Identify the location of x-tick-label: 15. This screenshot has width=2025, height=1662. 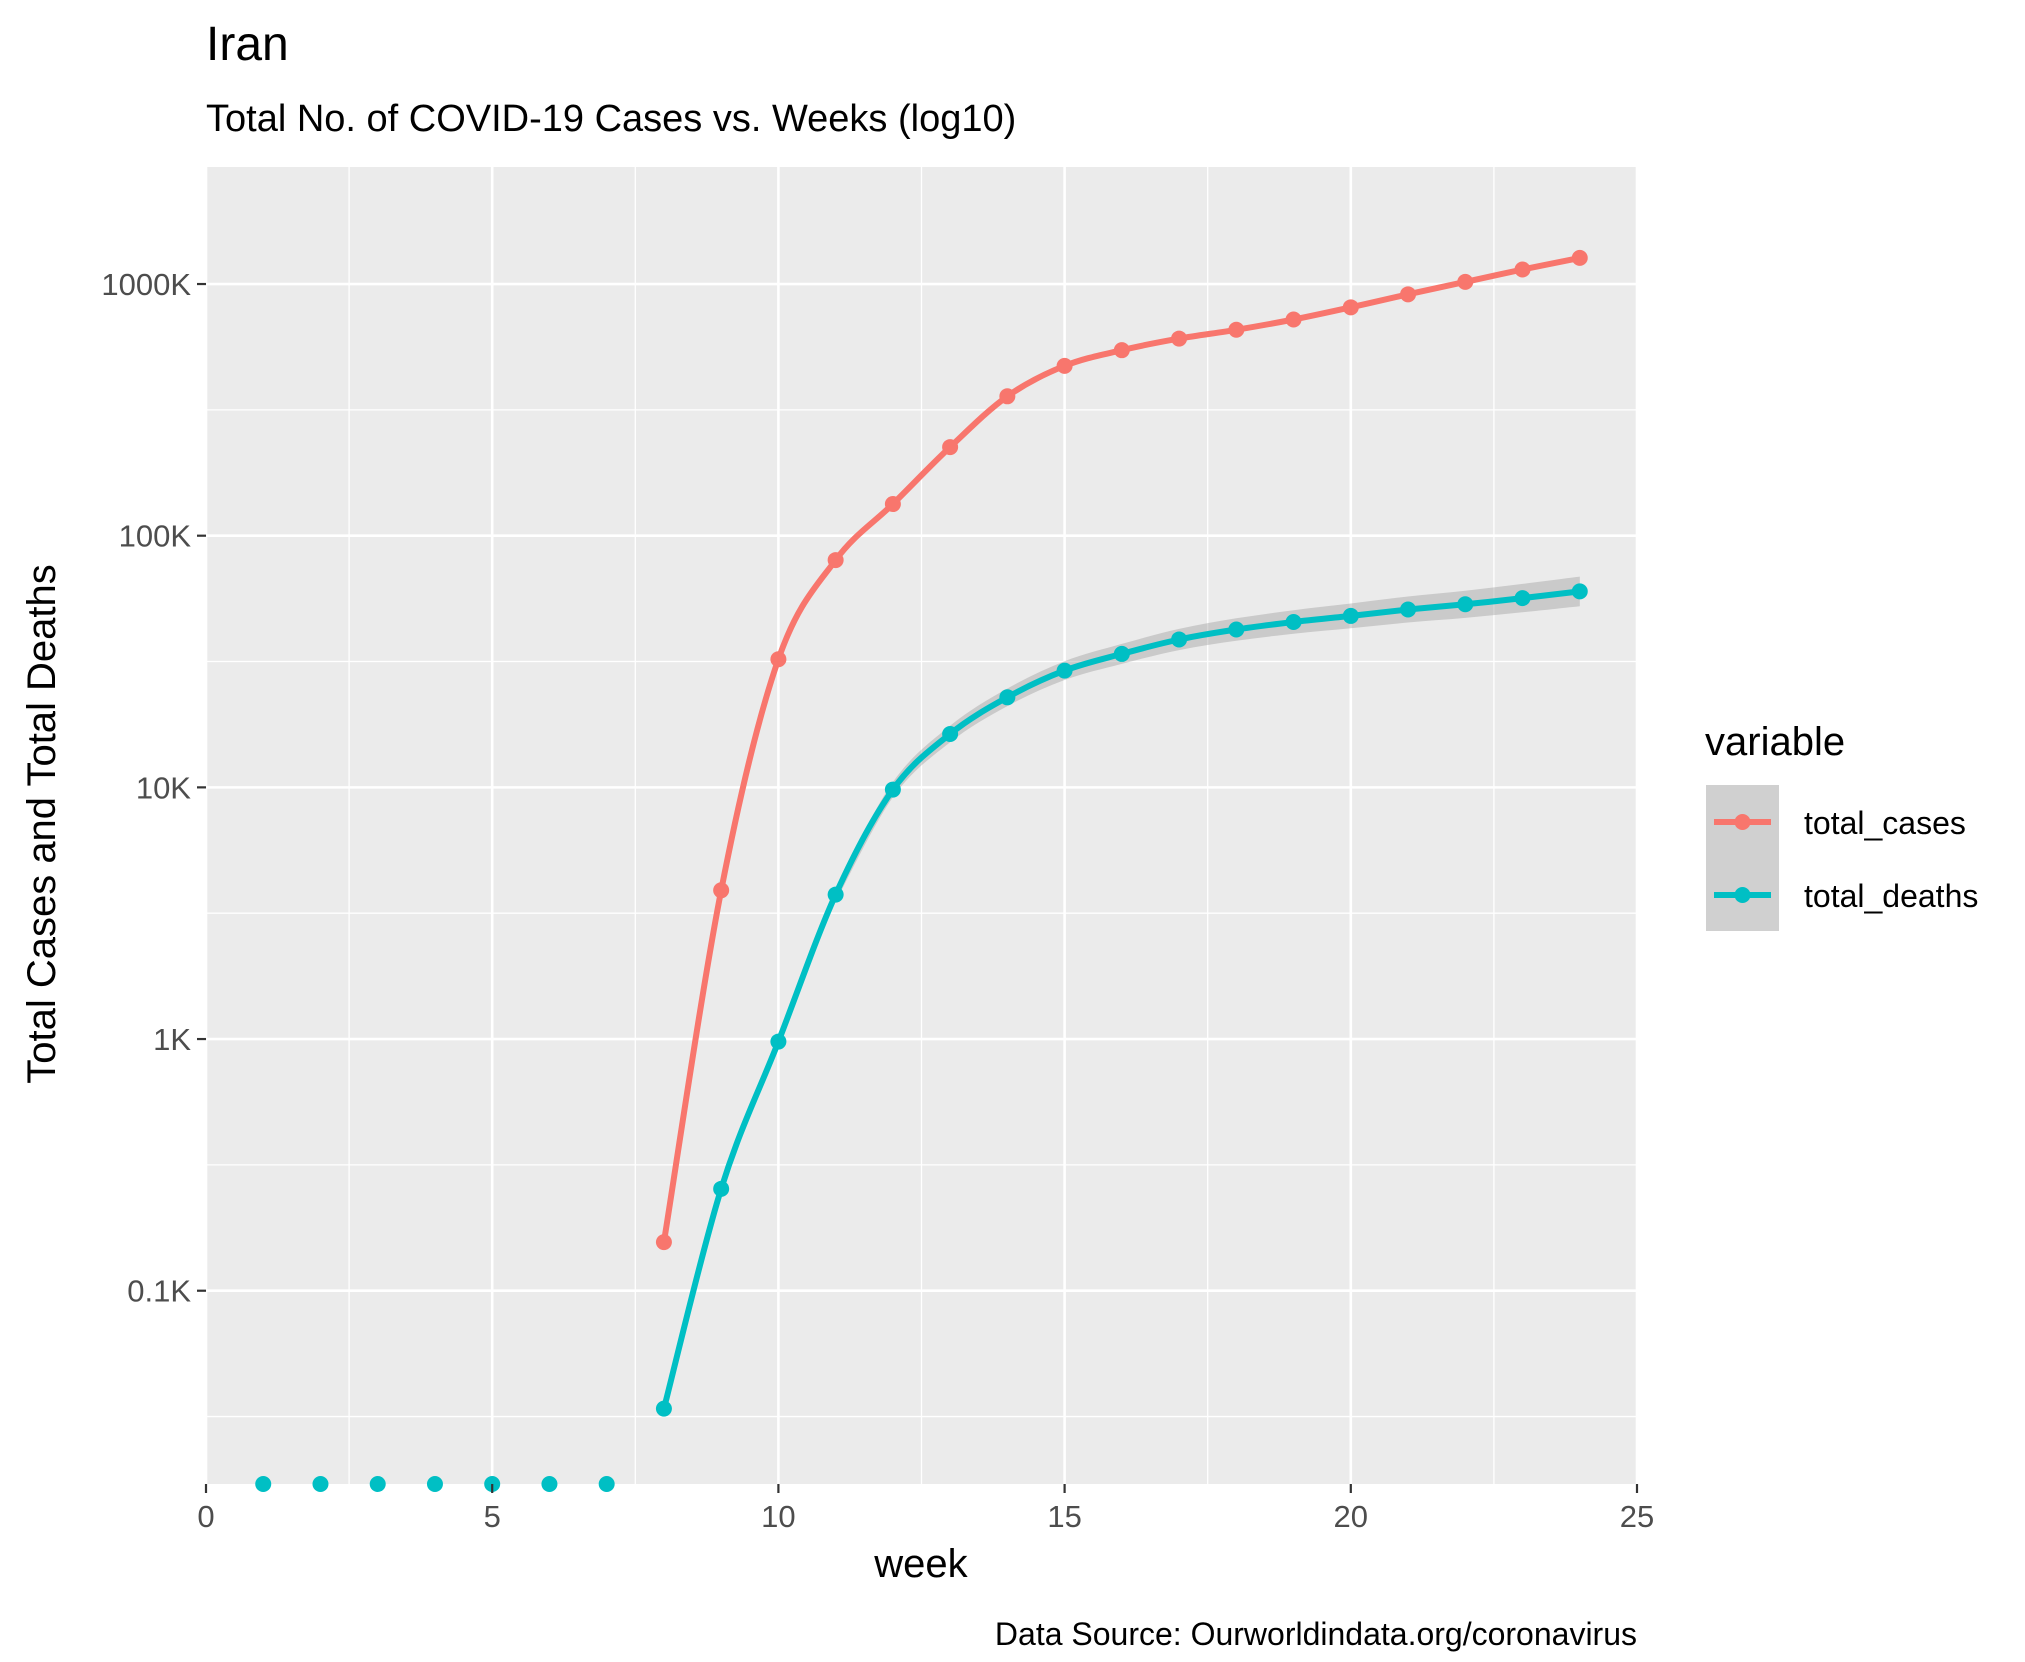
(1064, 1516).